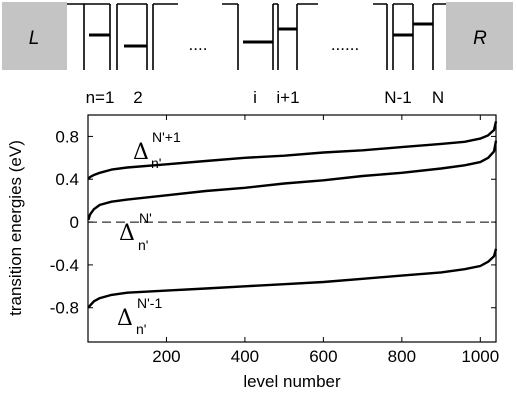  I want to click on y-tick-label: 0.4, so click(67, 179).